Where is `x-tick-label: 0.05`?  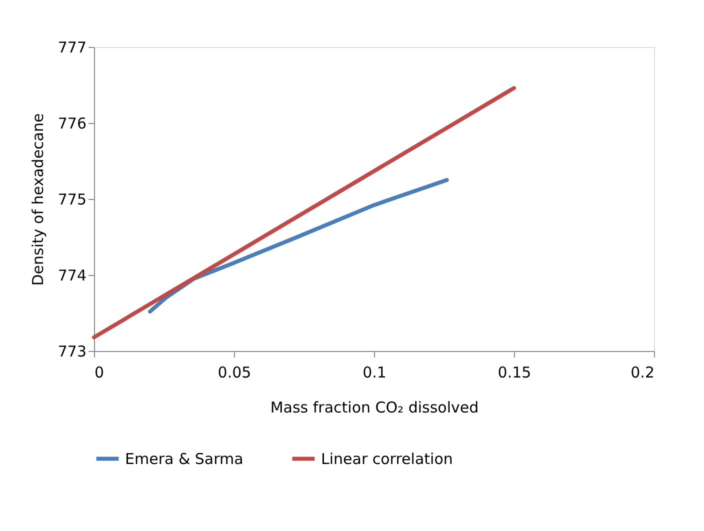
x-tick-label: 0.05 is located at coordinates (235, 373).